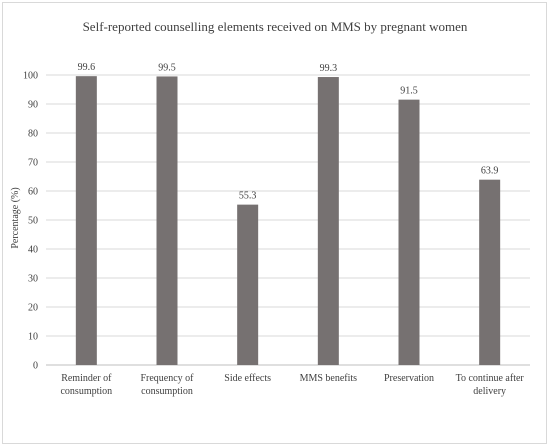  What do you see at coordinates (490, 171) in the screenshot?
I see `data-label: 63.9` at bounding box center [490, 171].